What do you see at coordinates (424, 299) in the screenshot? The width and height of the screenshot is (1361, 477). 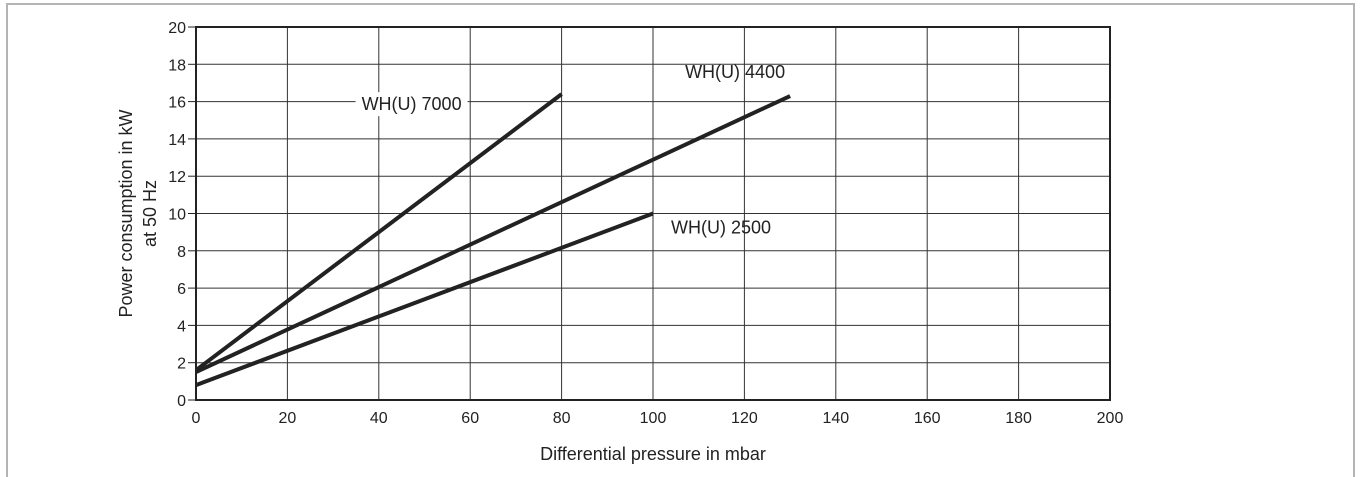 I see `series-line` at bounding box center [424, 299].